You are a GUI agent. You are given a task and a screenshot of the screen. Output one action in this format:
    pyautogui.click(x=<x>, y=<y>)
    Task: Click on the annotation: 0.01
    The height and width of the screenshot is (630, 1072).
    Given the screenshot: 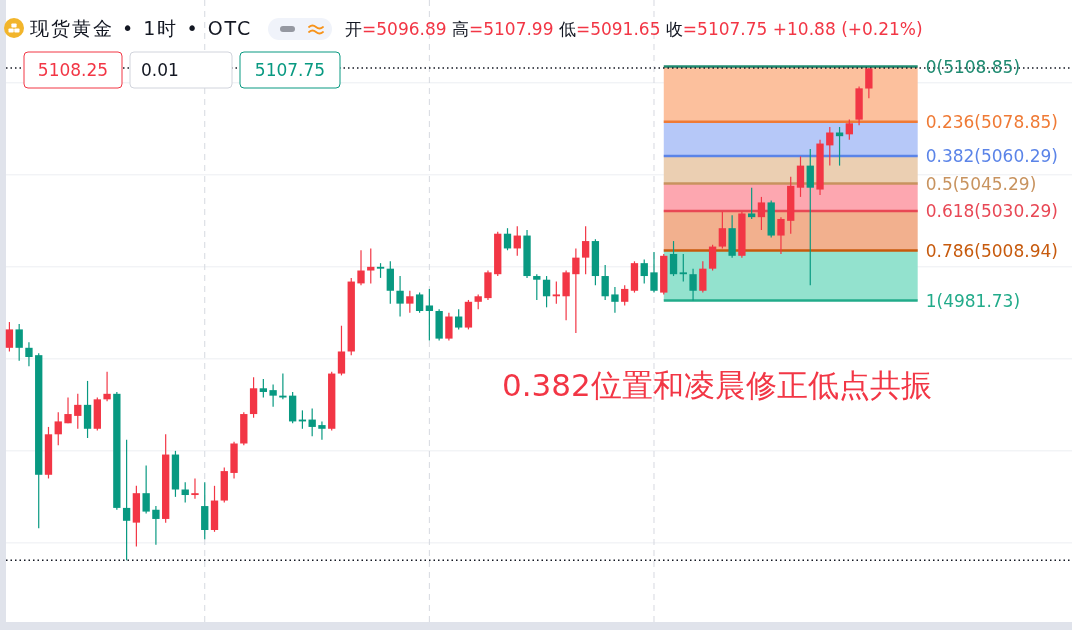 What is the action you would take?
    pyautogui.click(x=160, y=70)
    